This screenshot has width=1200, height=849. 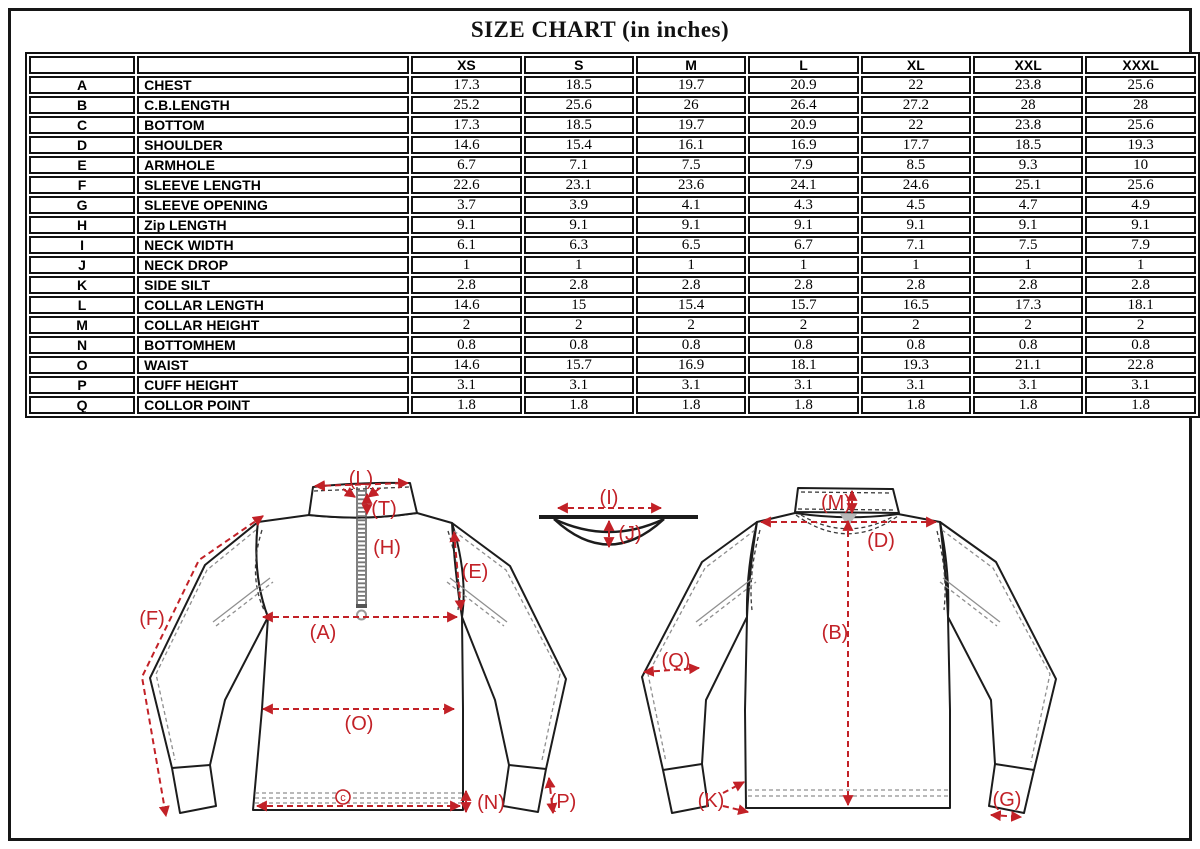 I want to click on label-bottom-width: c, so click(x=343, y=798).